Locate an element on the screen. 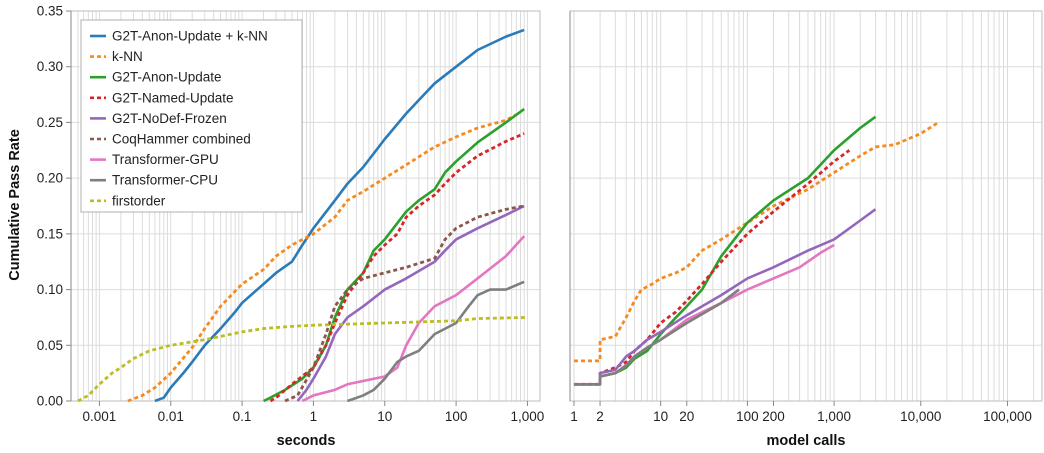  y-tick-label: 0.30 is located at coordinates (50, 66).